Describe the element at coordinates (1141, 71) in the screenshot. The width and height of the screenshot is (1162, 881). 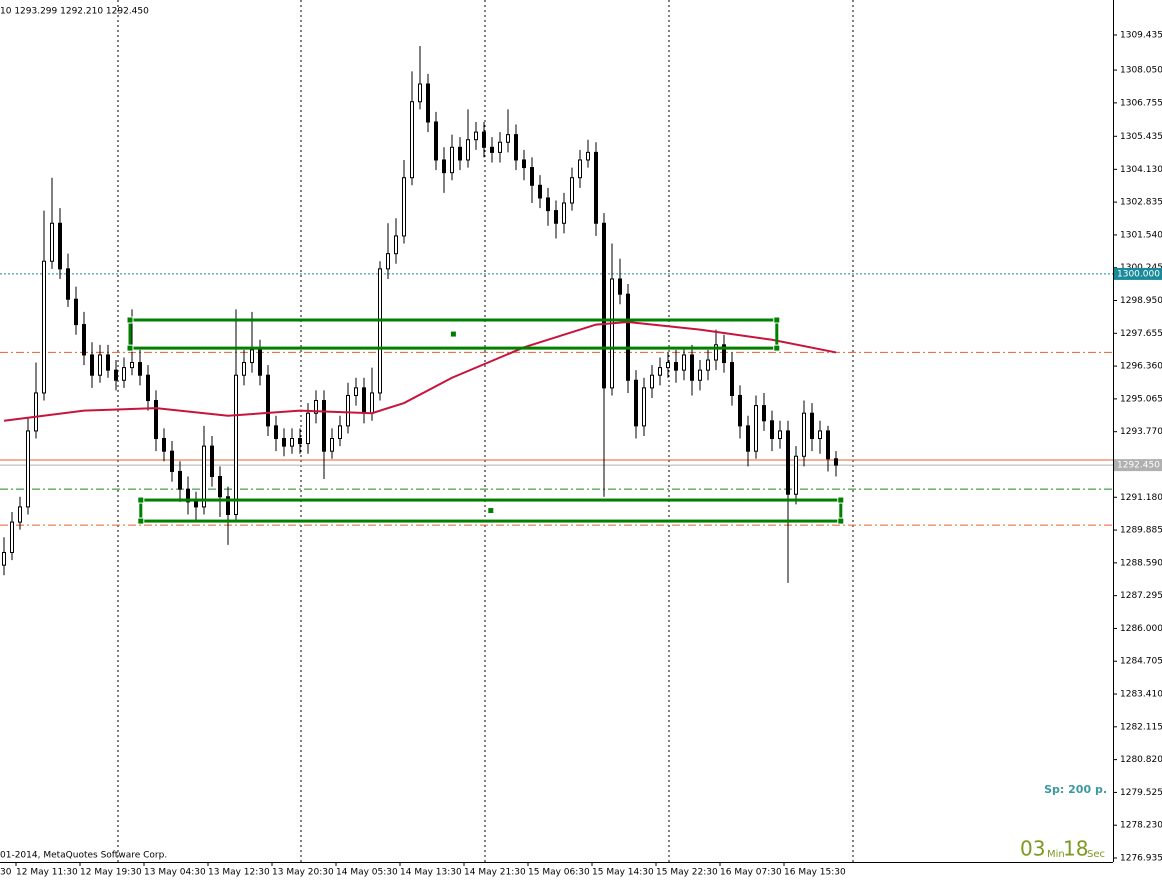
I see `y-tick-label: 1308.050` at that location.